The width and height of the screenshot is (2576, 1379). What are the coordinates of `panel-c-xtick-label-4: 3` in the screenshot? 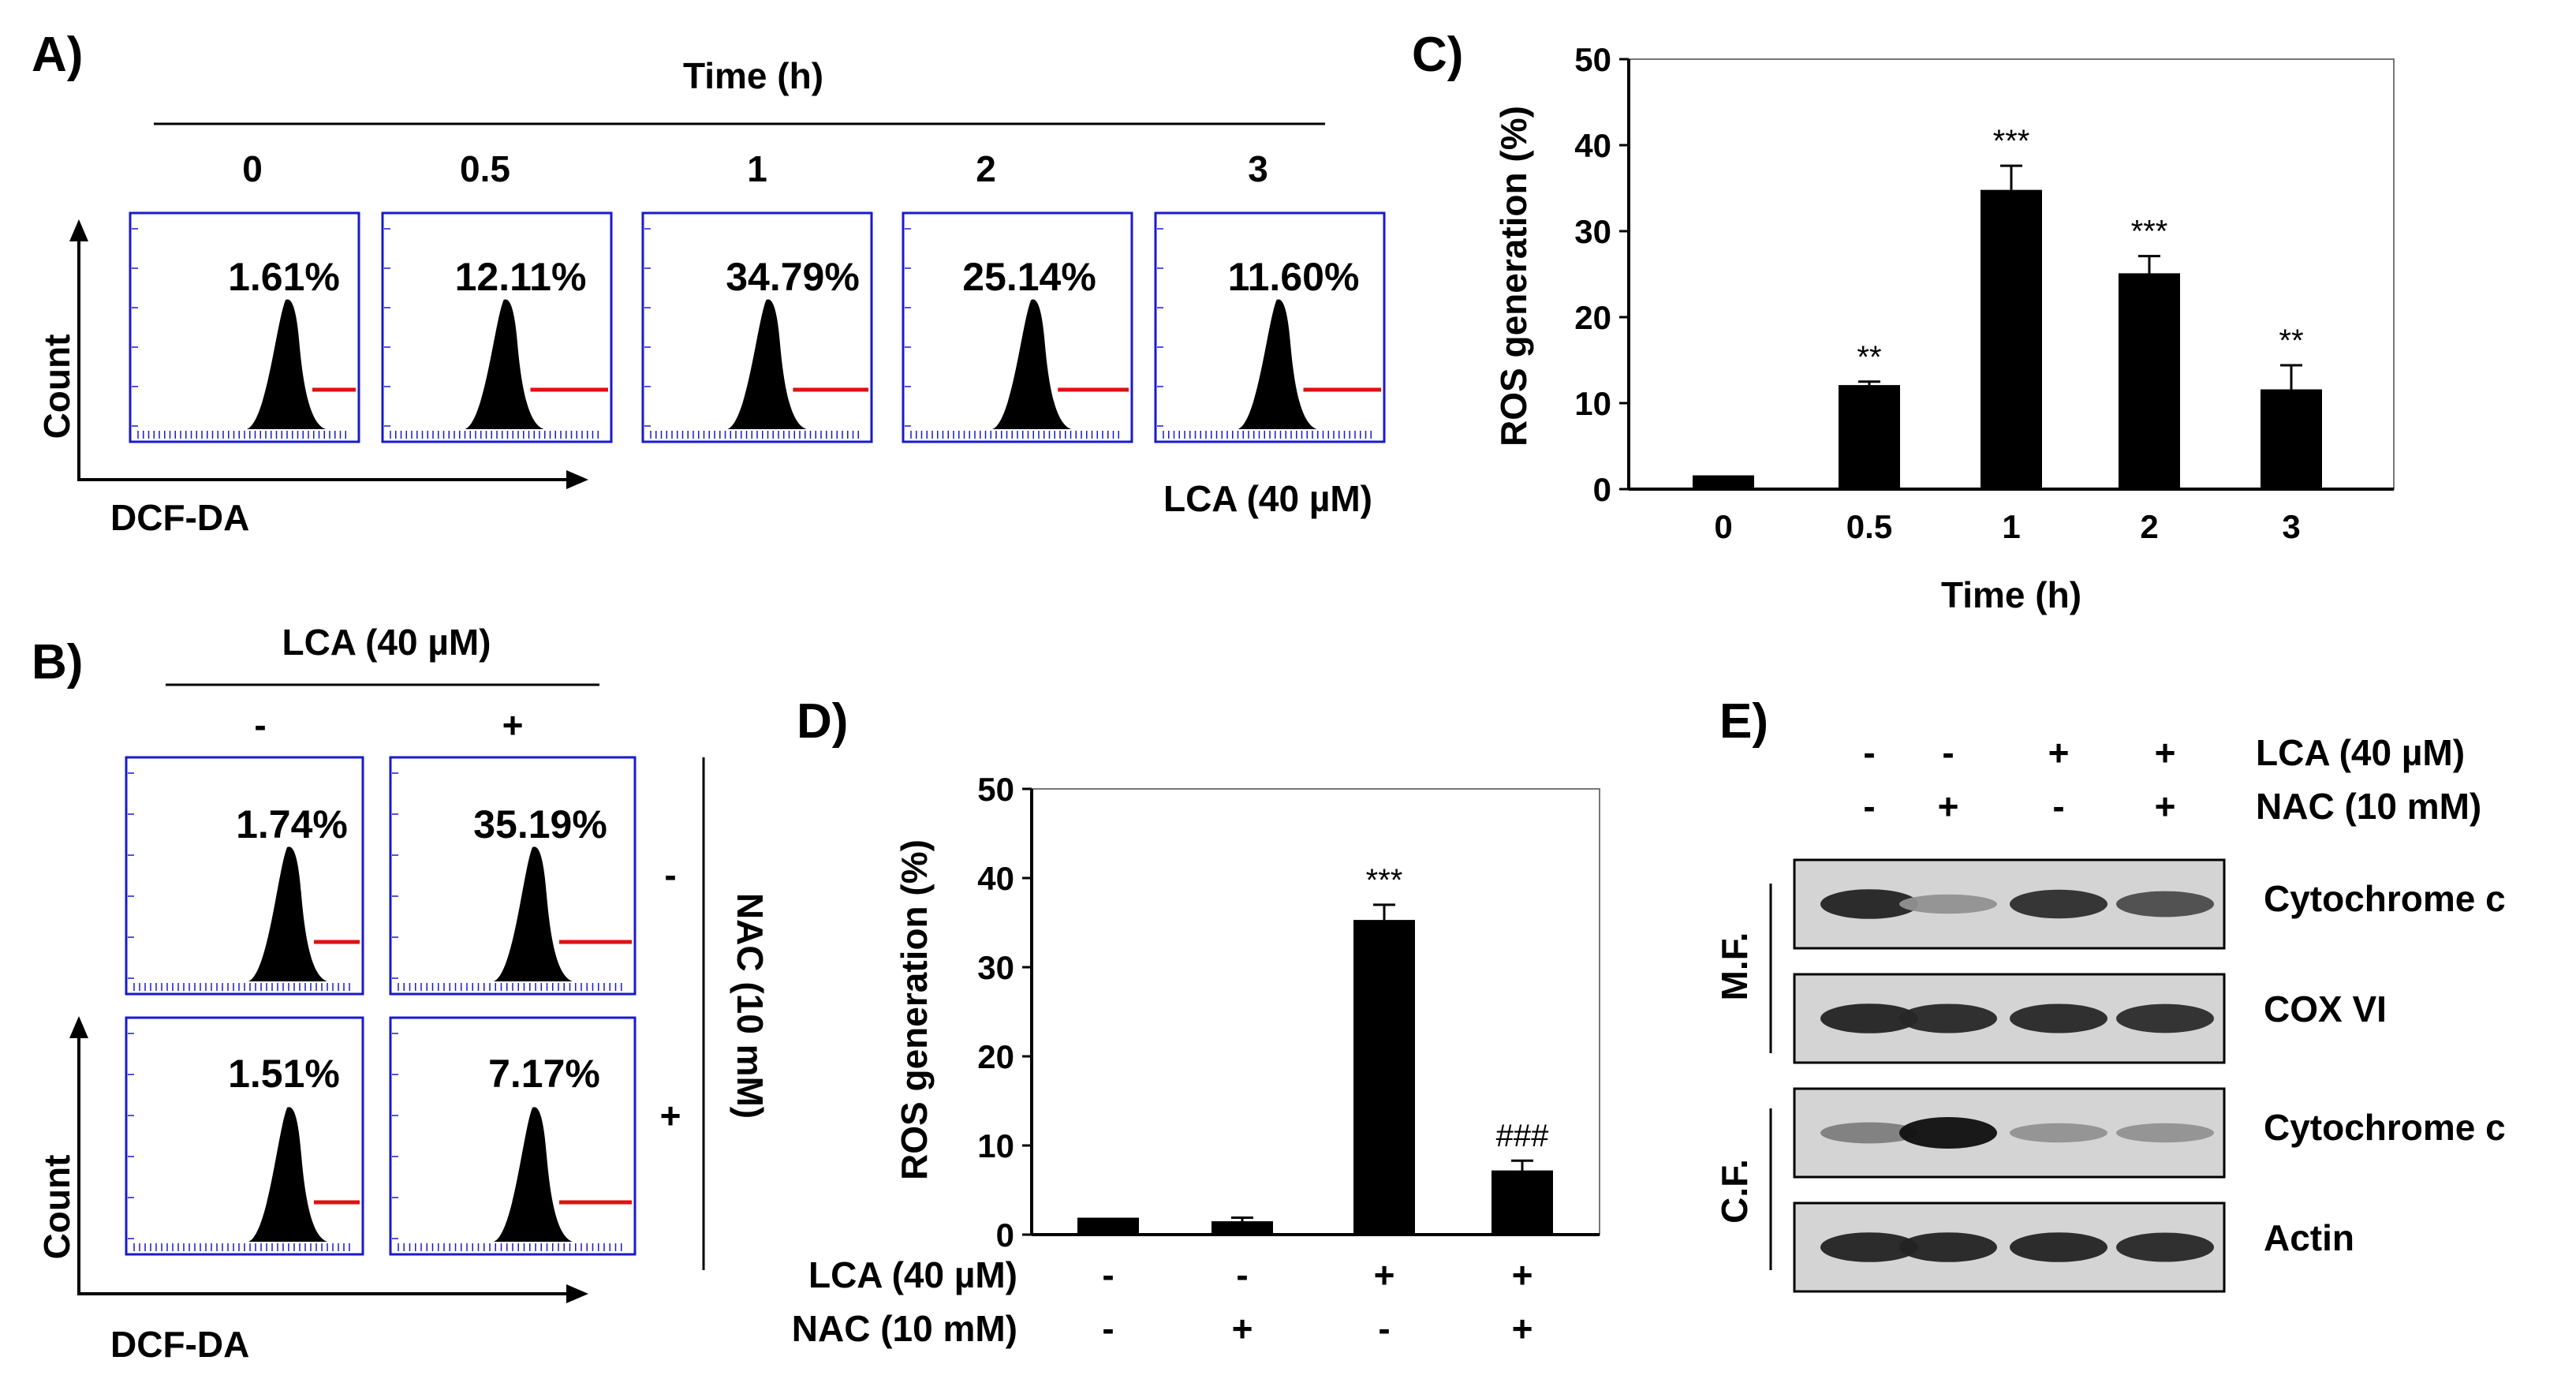 It's located at (2291, 526).